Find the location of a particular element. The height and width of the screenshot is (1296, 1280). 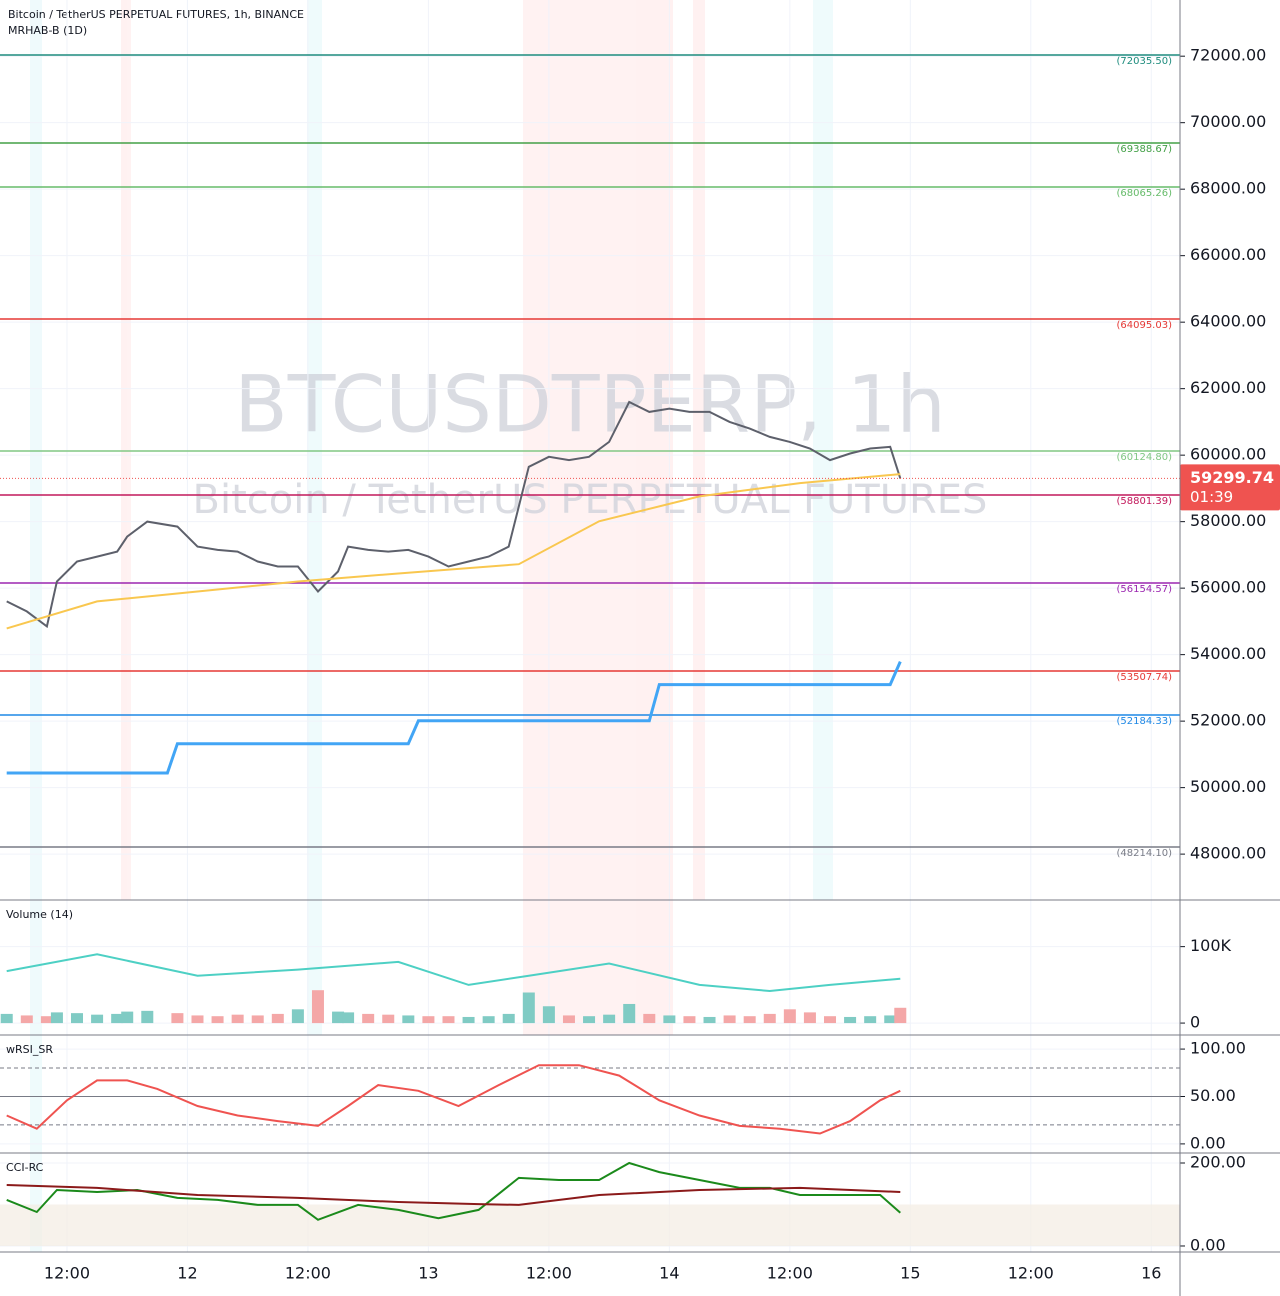

level-label: (56154.57) is located at coordinates (1144, 589).